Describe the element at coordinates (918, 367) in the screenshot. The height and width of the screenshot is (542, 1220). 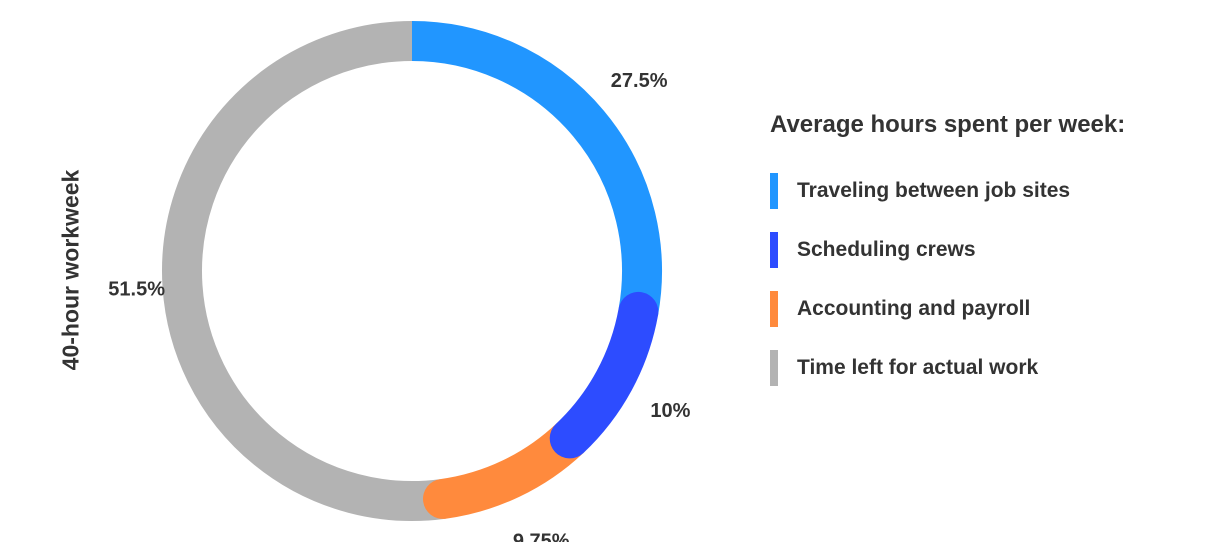
I see `legend-label-actual-work: Time left for actual work` at that location.